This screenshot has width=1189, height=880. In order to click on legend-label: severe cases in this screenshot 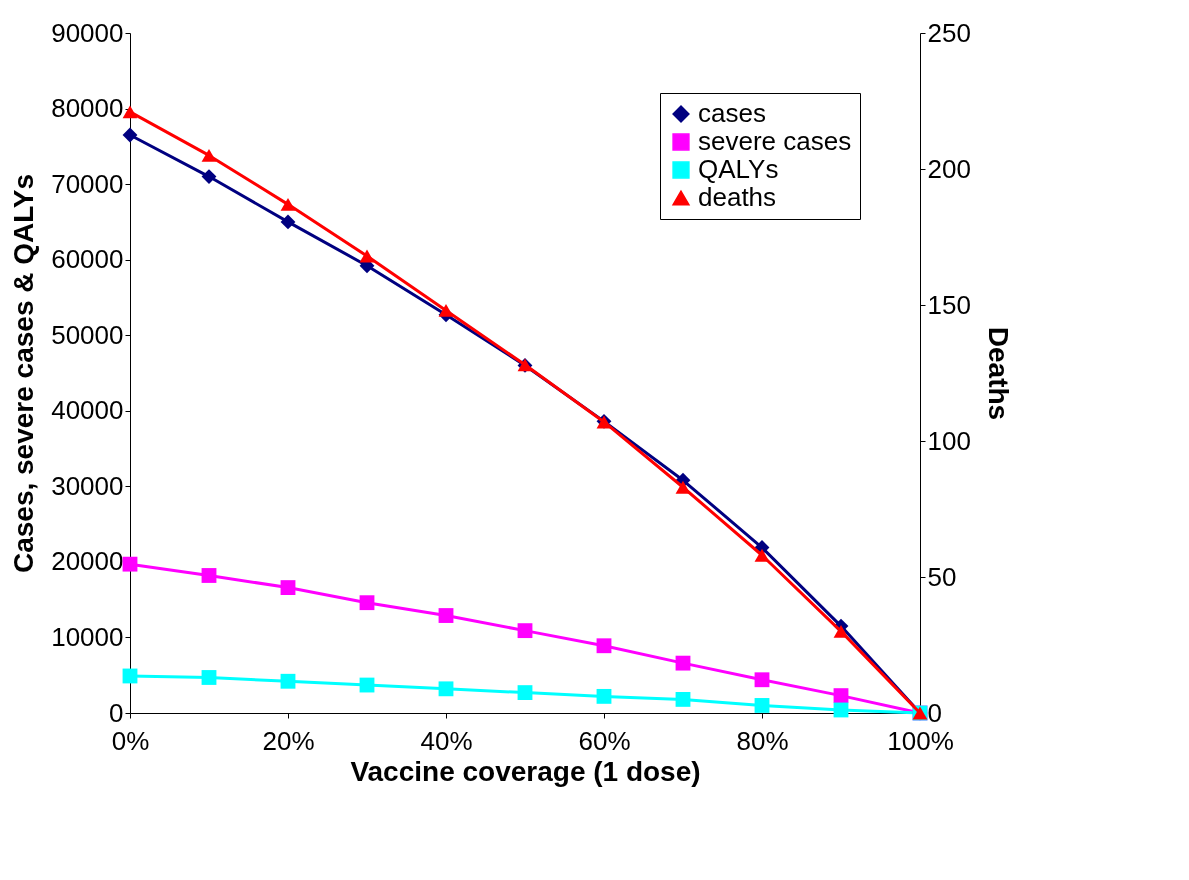, I will do `click(775, 141)`.